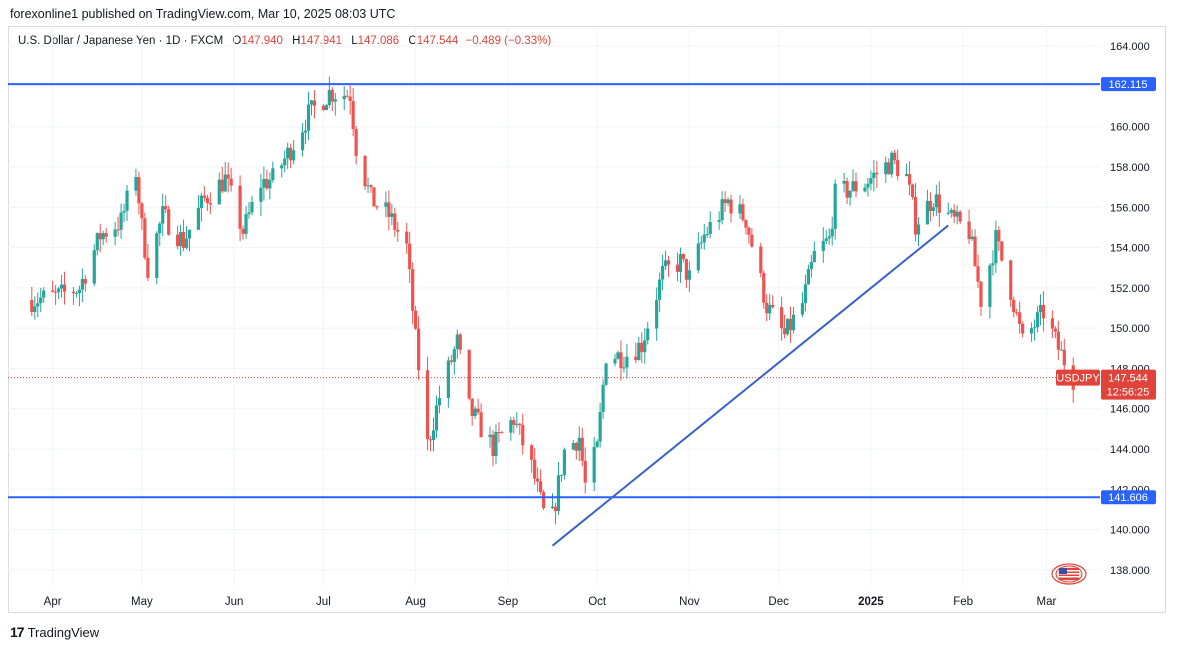 The height and width of the screenshot is (650, 1177). I want to click on tradingview-footer: 17 TradingView, so click(54, 632).